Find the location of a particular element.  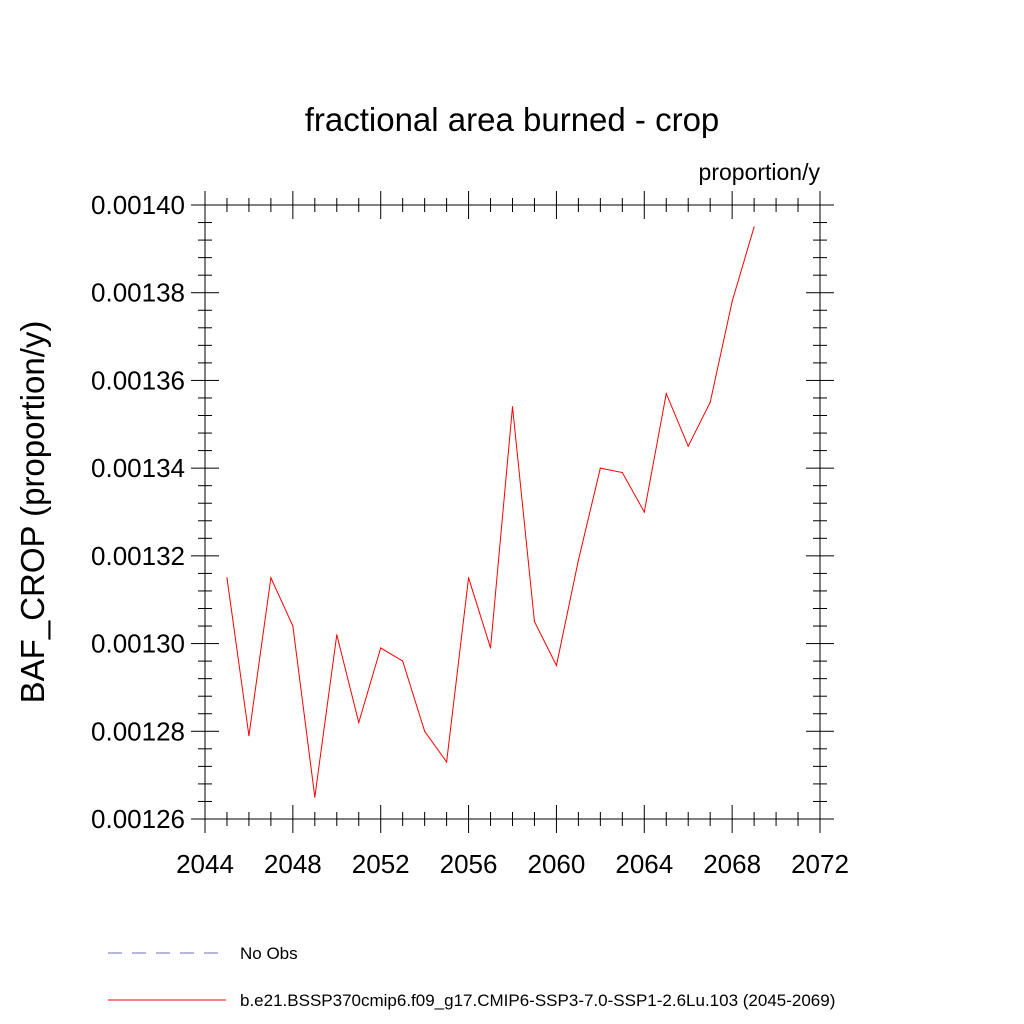

x-tick-label: 2060 is located at coordinates (557, 864).